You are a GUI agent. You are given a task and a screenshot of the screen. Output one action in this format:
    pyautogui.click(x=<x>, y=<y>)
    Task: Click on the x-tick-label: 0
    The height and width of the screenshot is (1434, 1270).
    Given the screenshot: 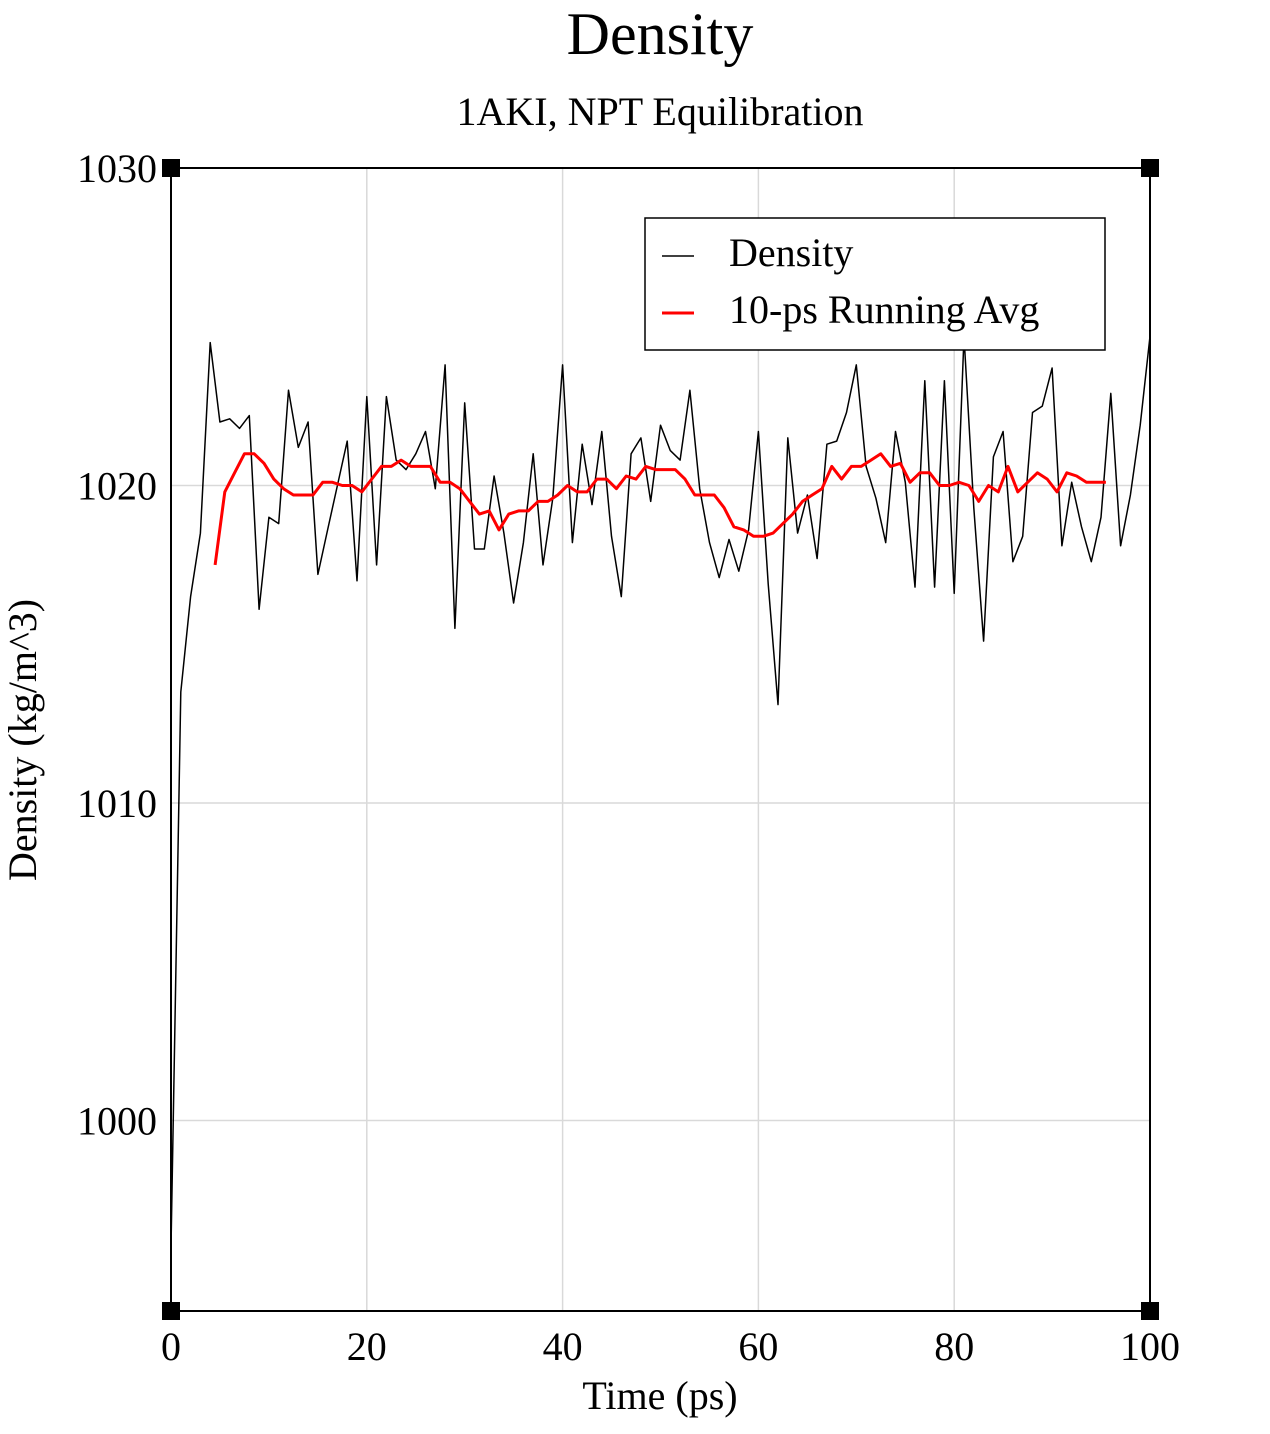 What is the action you would take?
    pyautogui.click(x=171, y=1346)
    